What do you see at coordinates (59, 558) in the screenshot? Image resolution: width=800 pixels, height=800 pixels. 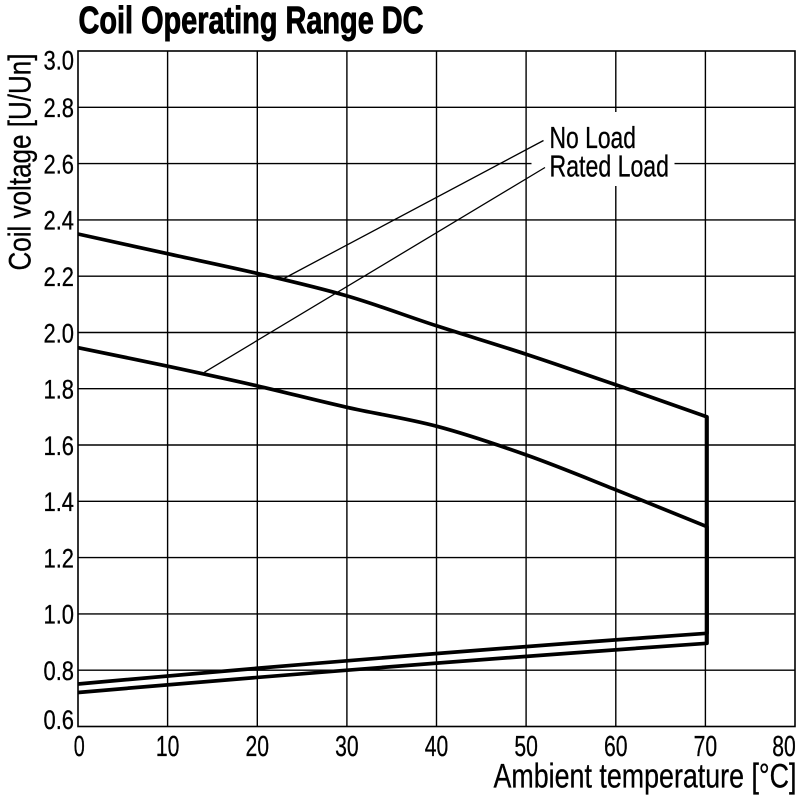 I see `svg-text: 1.2` at bounding box center [59, 558].